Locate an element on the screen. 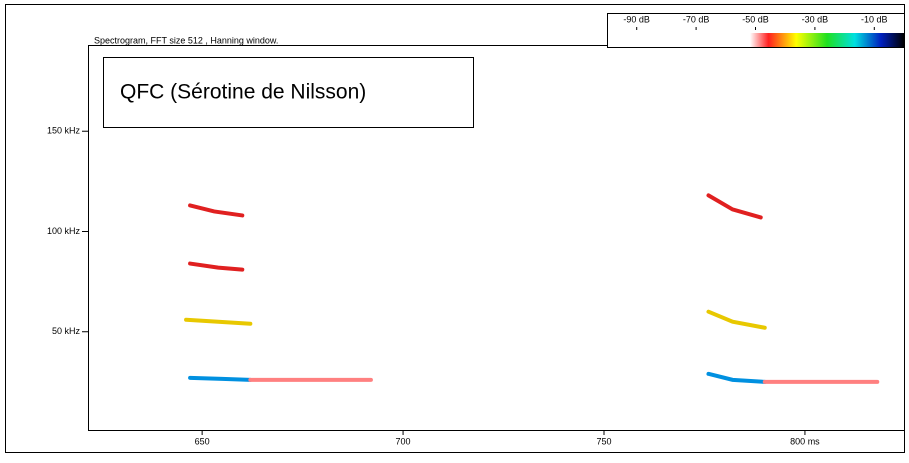  colorbar-label: -90 dB is located at coordinates (636, 19).